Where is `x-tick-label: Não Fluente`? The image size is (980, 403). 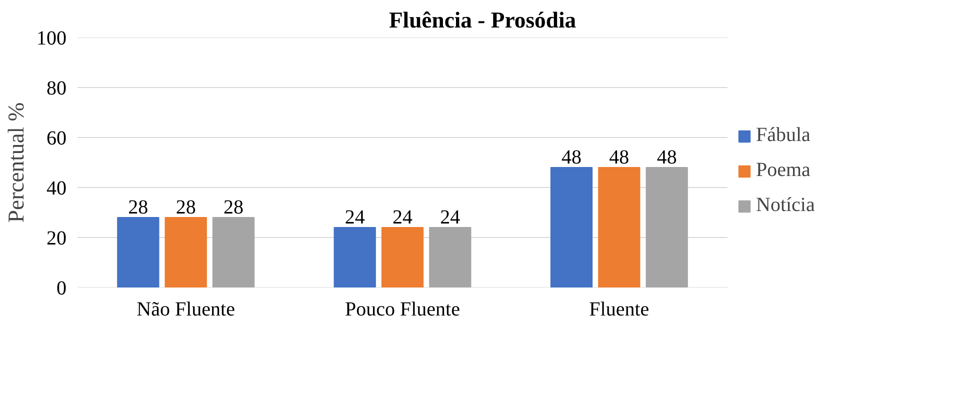
x-tick-label: Não Fluente is located at coordinates (186, 309).